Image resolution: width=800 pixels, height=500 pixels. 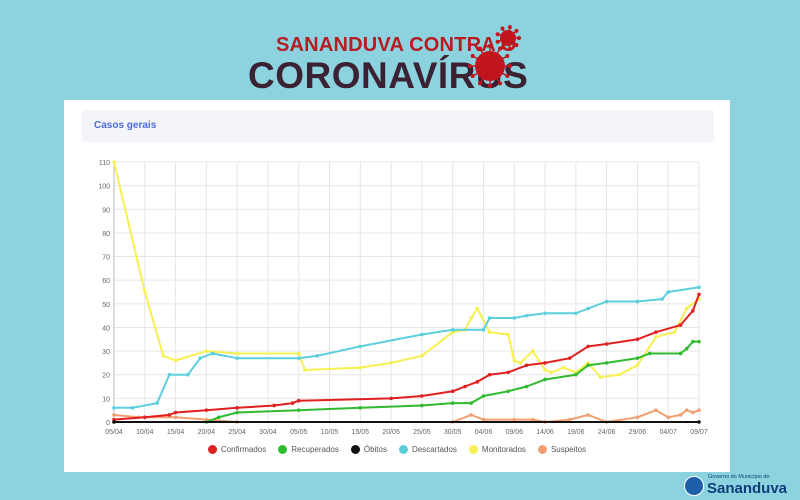 What do you see at coordinates (236, 449) in the screenshot?
I see `legend-item-confirmados: Confirmados` at bounding box center [236, 449].